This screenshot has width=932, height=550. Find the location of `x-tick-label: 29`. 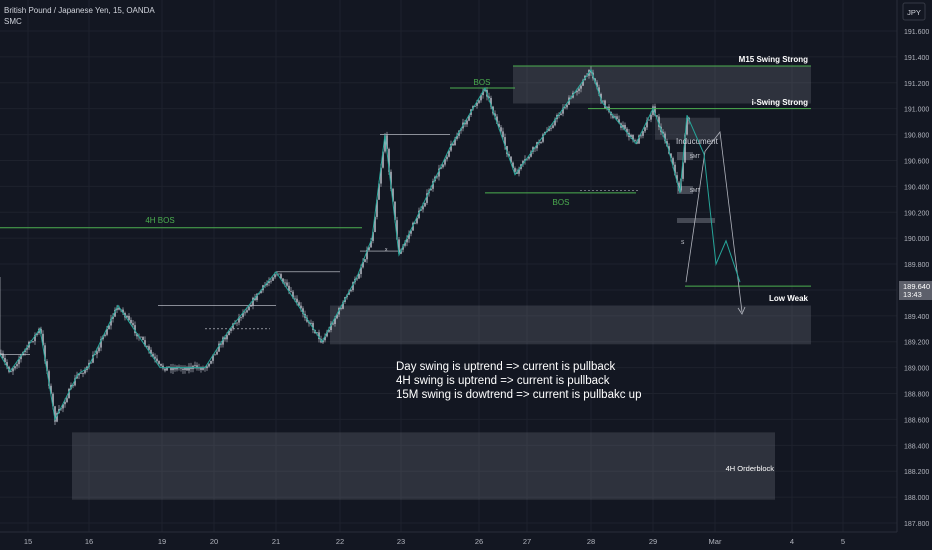

x-tick-label: 29 is located at coordinates (653, 541).